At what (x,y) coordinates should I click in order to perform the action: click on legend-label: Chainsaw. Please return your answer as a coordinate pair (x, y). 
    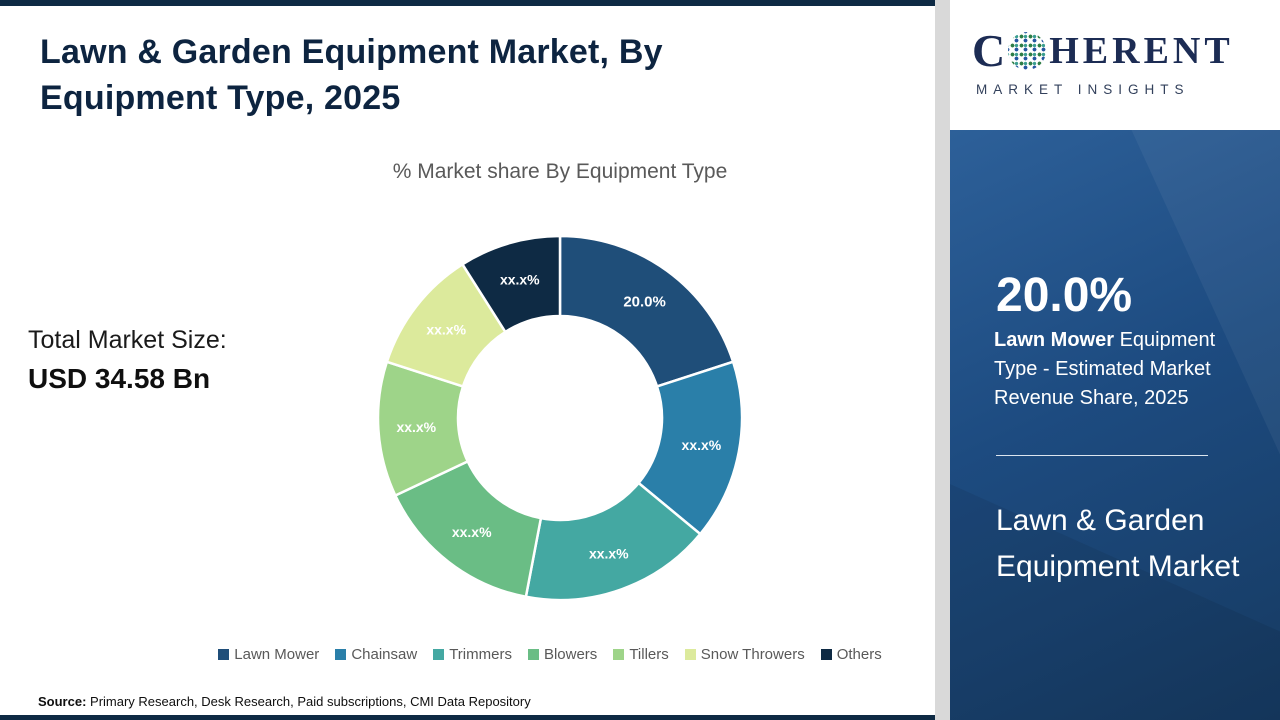
    Looking at the image, I should click on (384, 654).